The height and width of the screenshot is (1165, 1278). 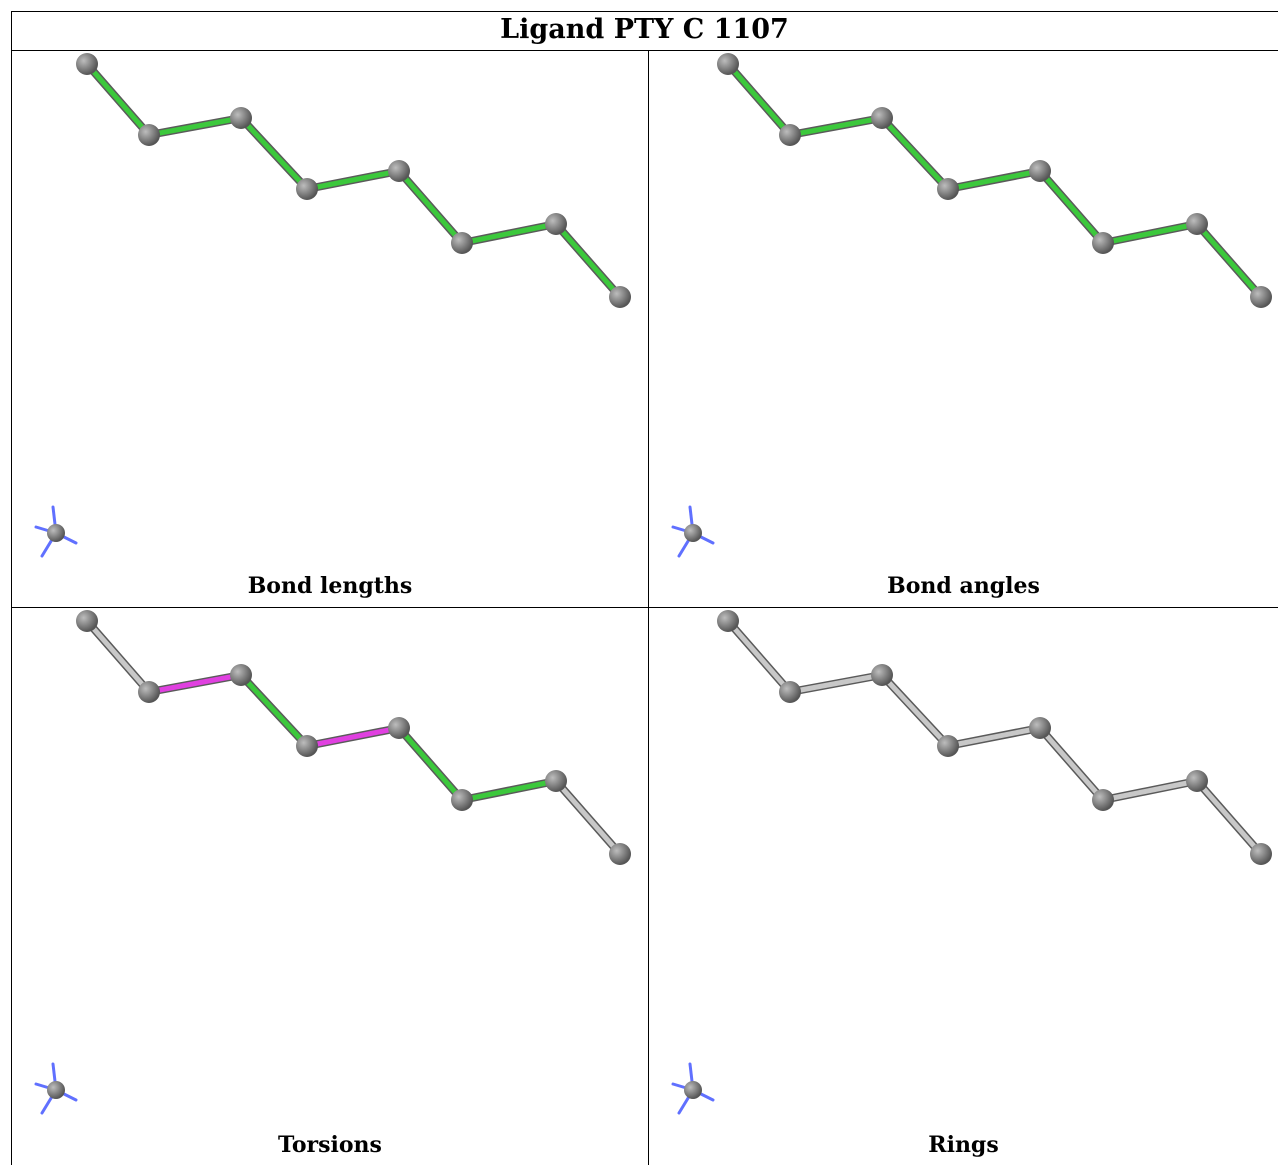 What do you see at coordinates (644, 607) in the screenshot?
I see `row-divider` at bounding box center [644, 607].